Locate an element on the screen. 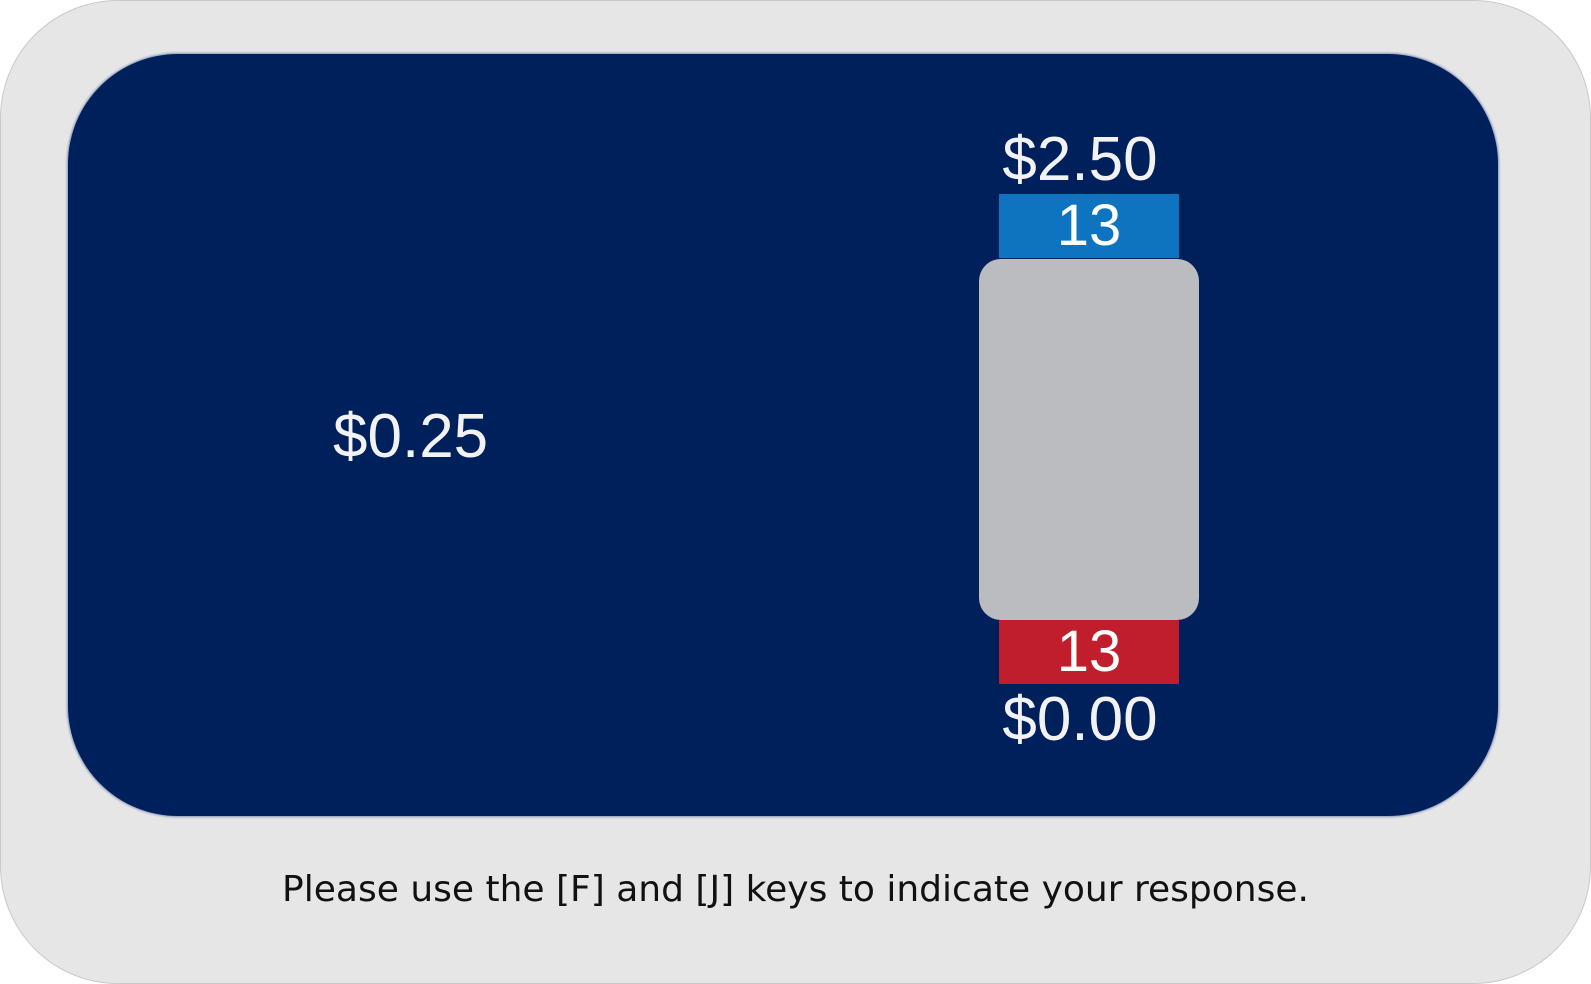 This screenshot has width=1591, height=984. lottery-win-amount: $2.50 is located at coordinates (1080, 159).